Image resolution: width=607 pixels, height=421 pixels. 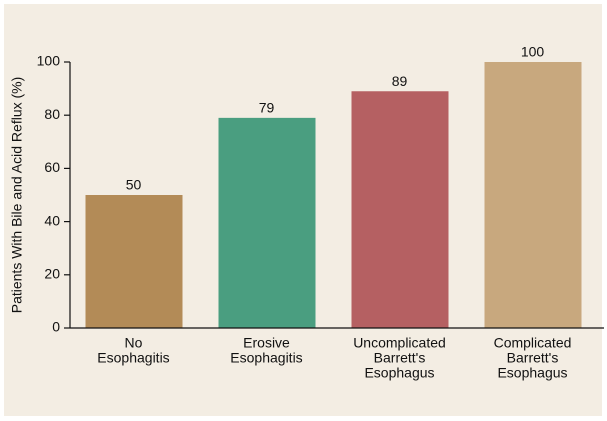 I want to click on x-tick-label: Uncomplicated, so click(x=399, y=343).